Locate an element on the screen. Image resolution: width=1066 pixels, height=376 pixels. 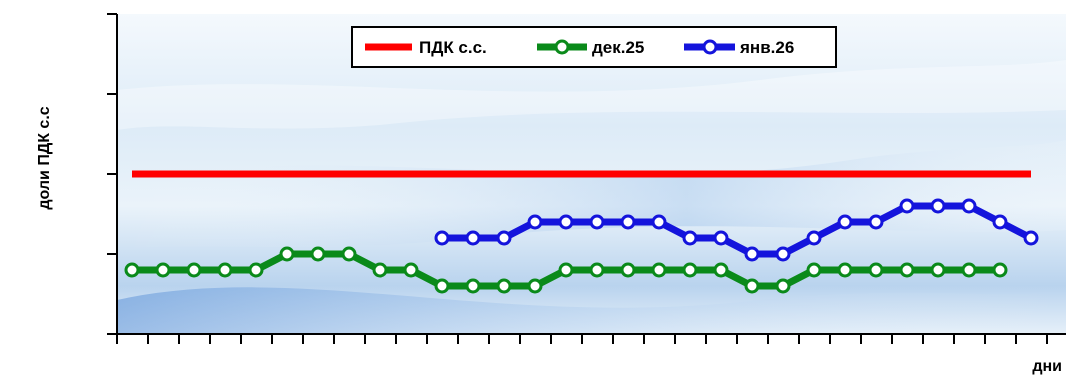
x-axis-label: дни is located at coordinates (1047, 366).